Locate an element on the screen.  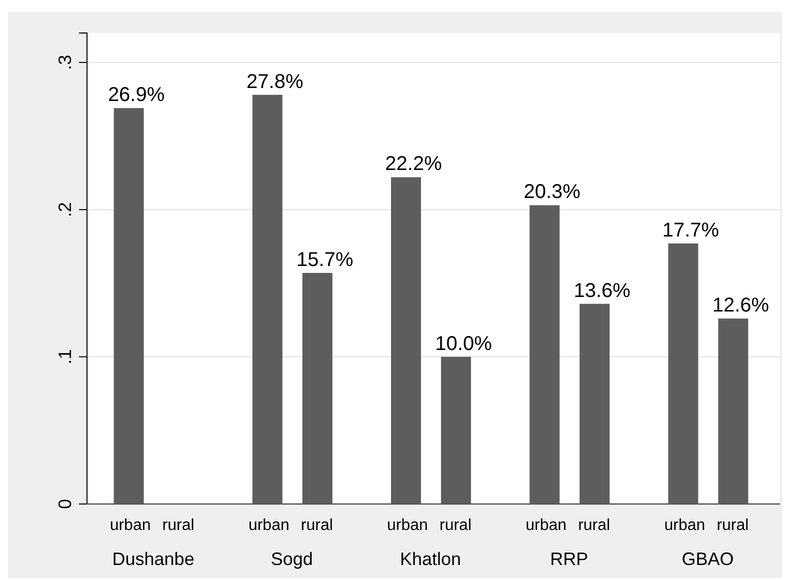
y-tick-label: 0 is located at coordinates (65, 504).